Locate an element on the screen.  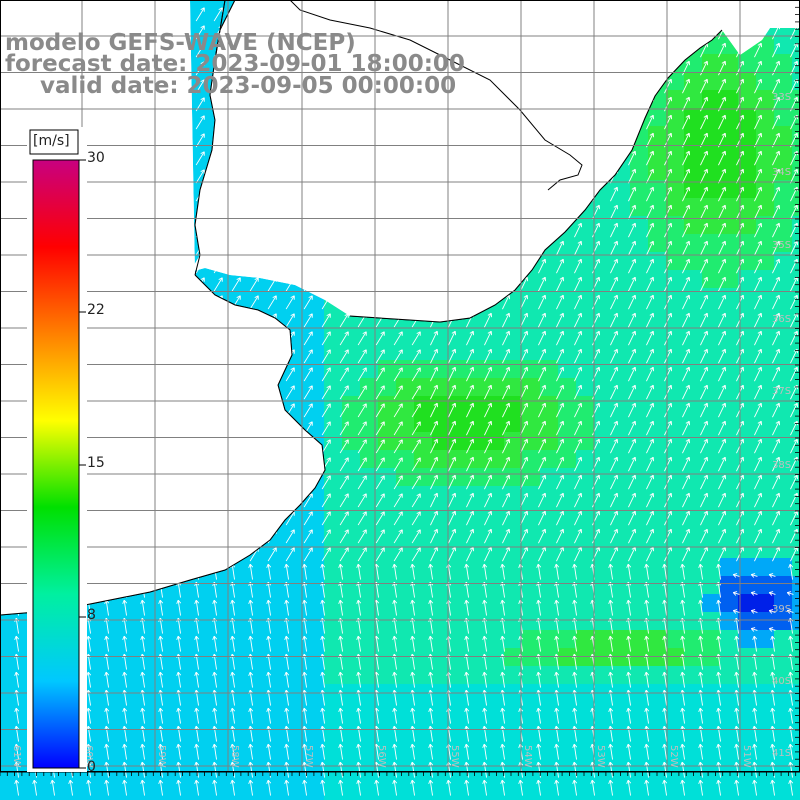
lat-label: 35S is located at coordinates (781, 245).